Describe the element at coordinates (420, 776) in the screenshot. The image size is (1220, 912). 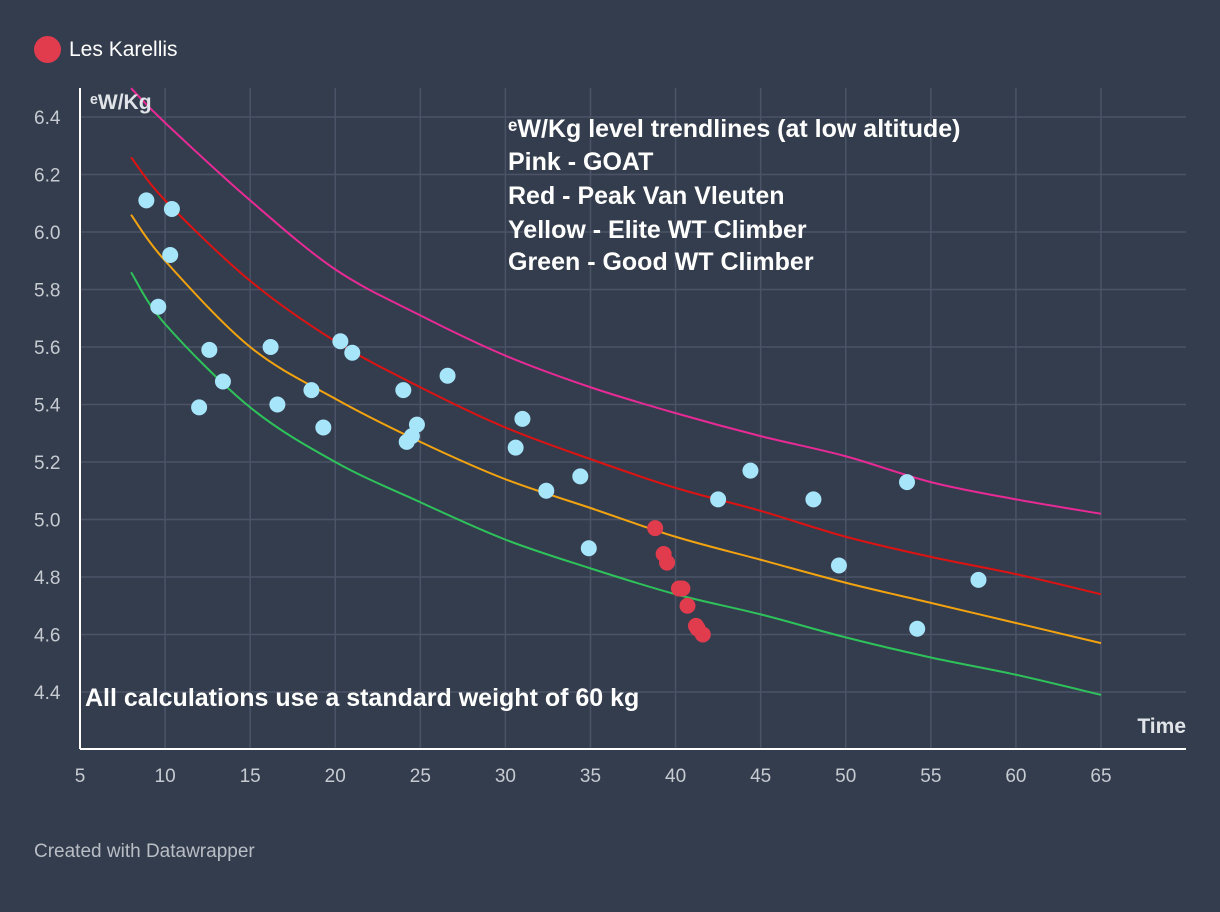
I see `x-tick-label: 25` at that location.